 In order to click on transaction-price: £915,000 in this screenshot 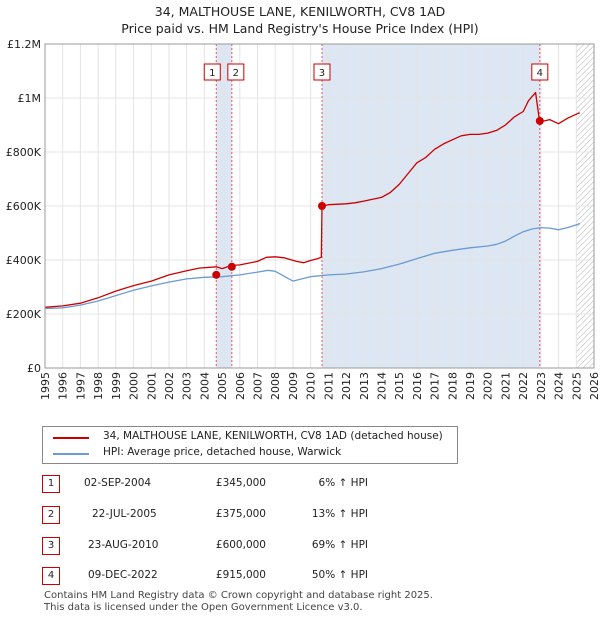, I will do `click(240, 575)`.